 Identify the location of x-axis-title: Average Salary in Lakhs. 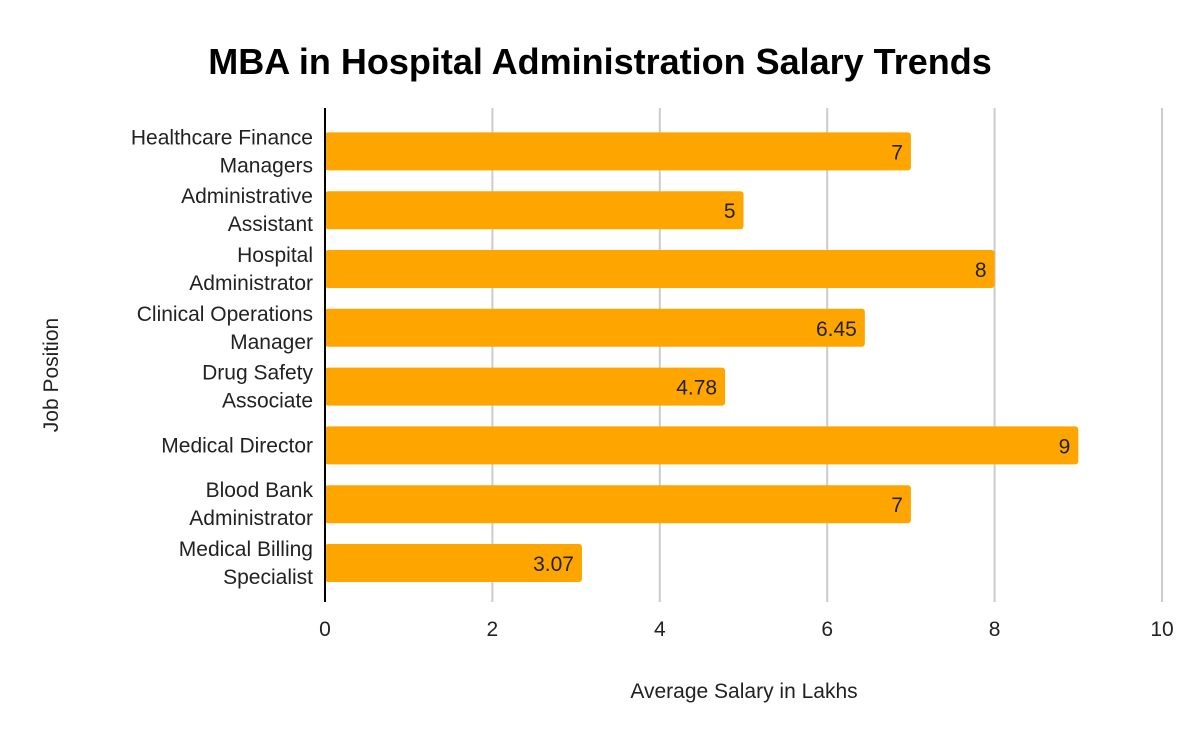
(743, 691).